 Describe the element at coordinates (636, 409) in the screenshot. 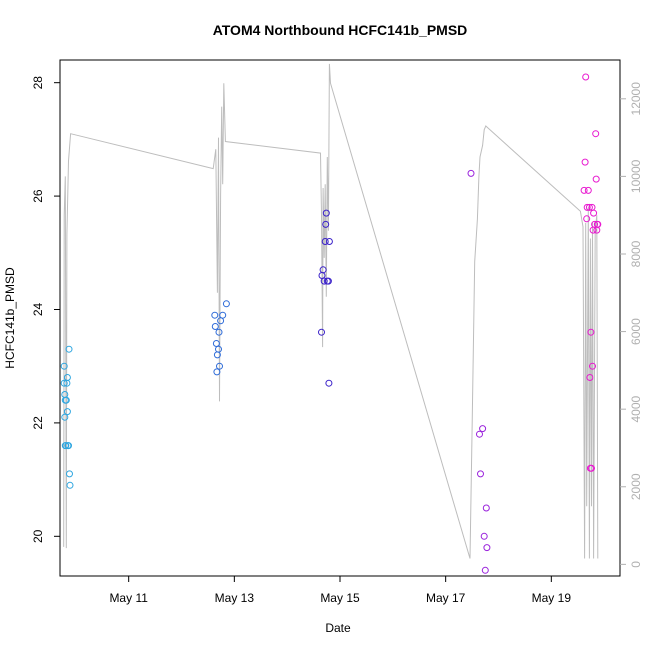

I see `y2-tick-label: 4000` at that location.